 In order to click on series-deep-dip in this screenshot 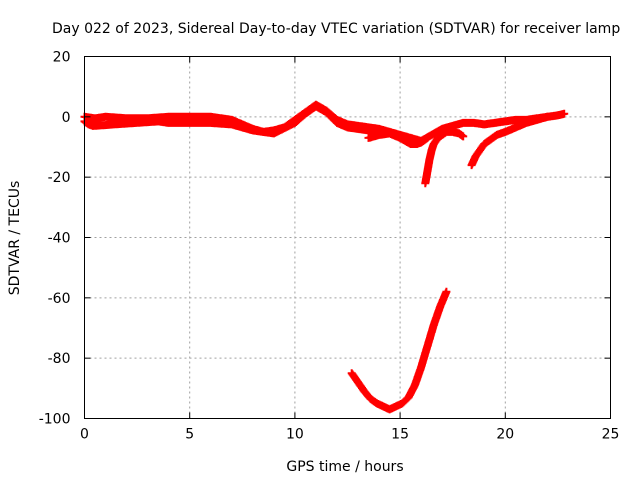, I will do `click(399, 350)`.